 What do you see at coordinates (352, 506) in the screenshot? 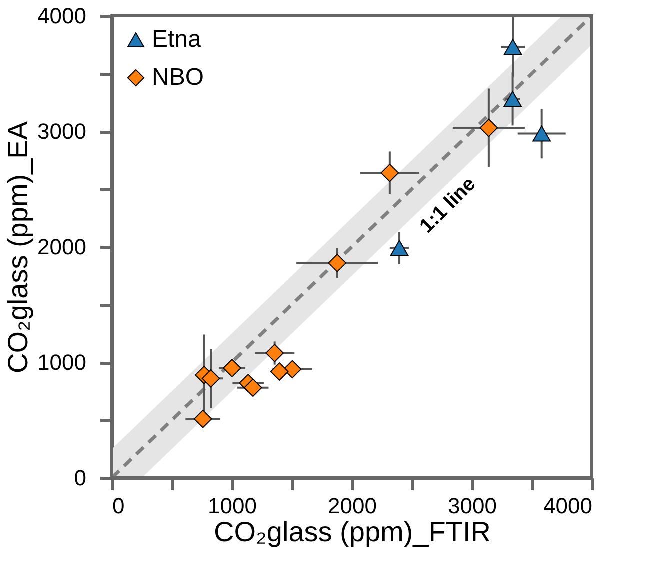
I see `x-tick-label: 2000` at bounding box center [352, 506].